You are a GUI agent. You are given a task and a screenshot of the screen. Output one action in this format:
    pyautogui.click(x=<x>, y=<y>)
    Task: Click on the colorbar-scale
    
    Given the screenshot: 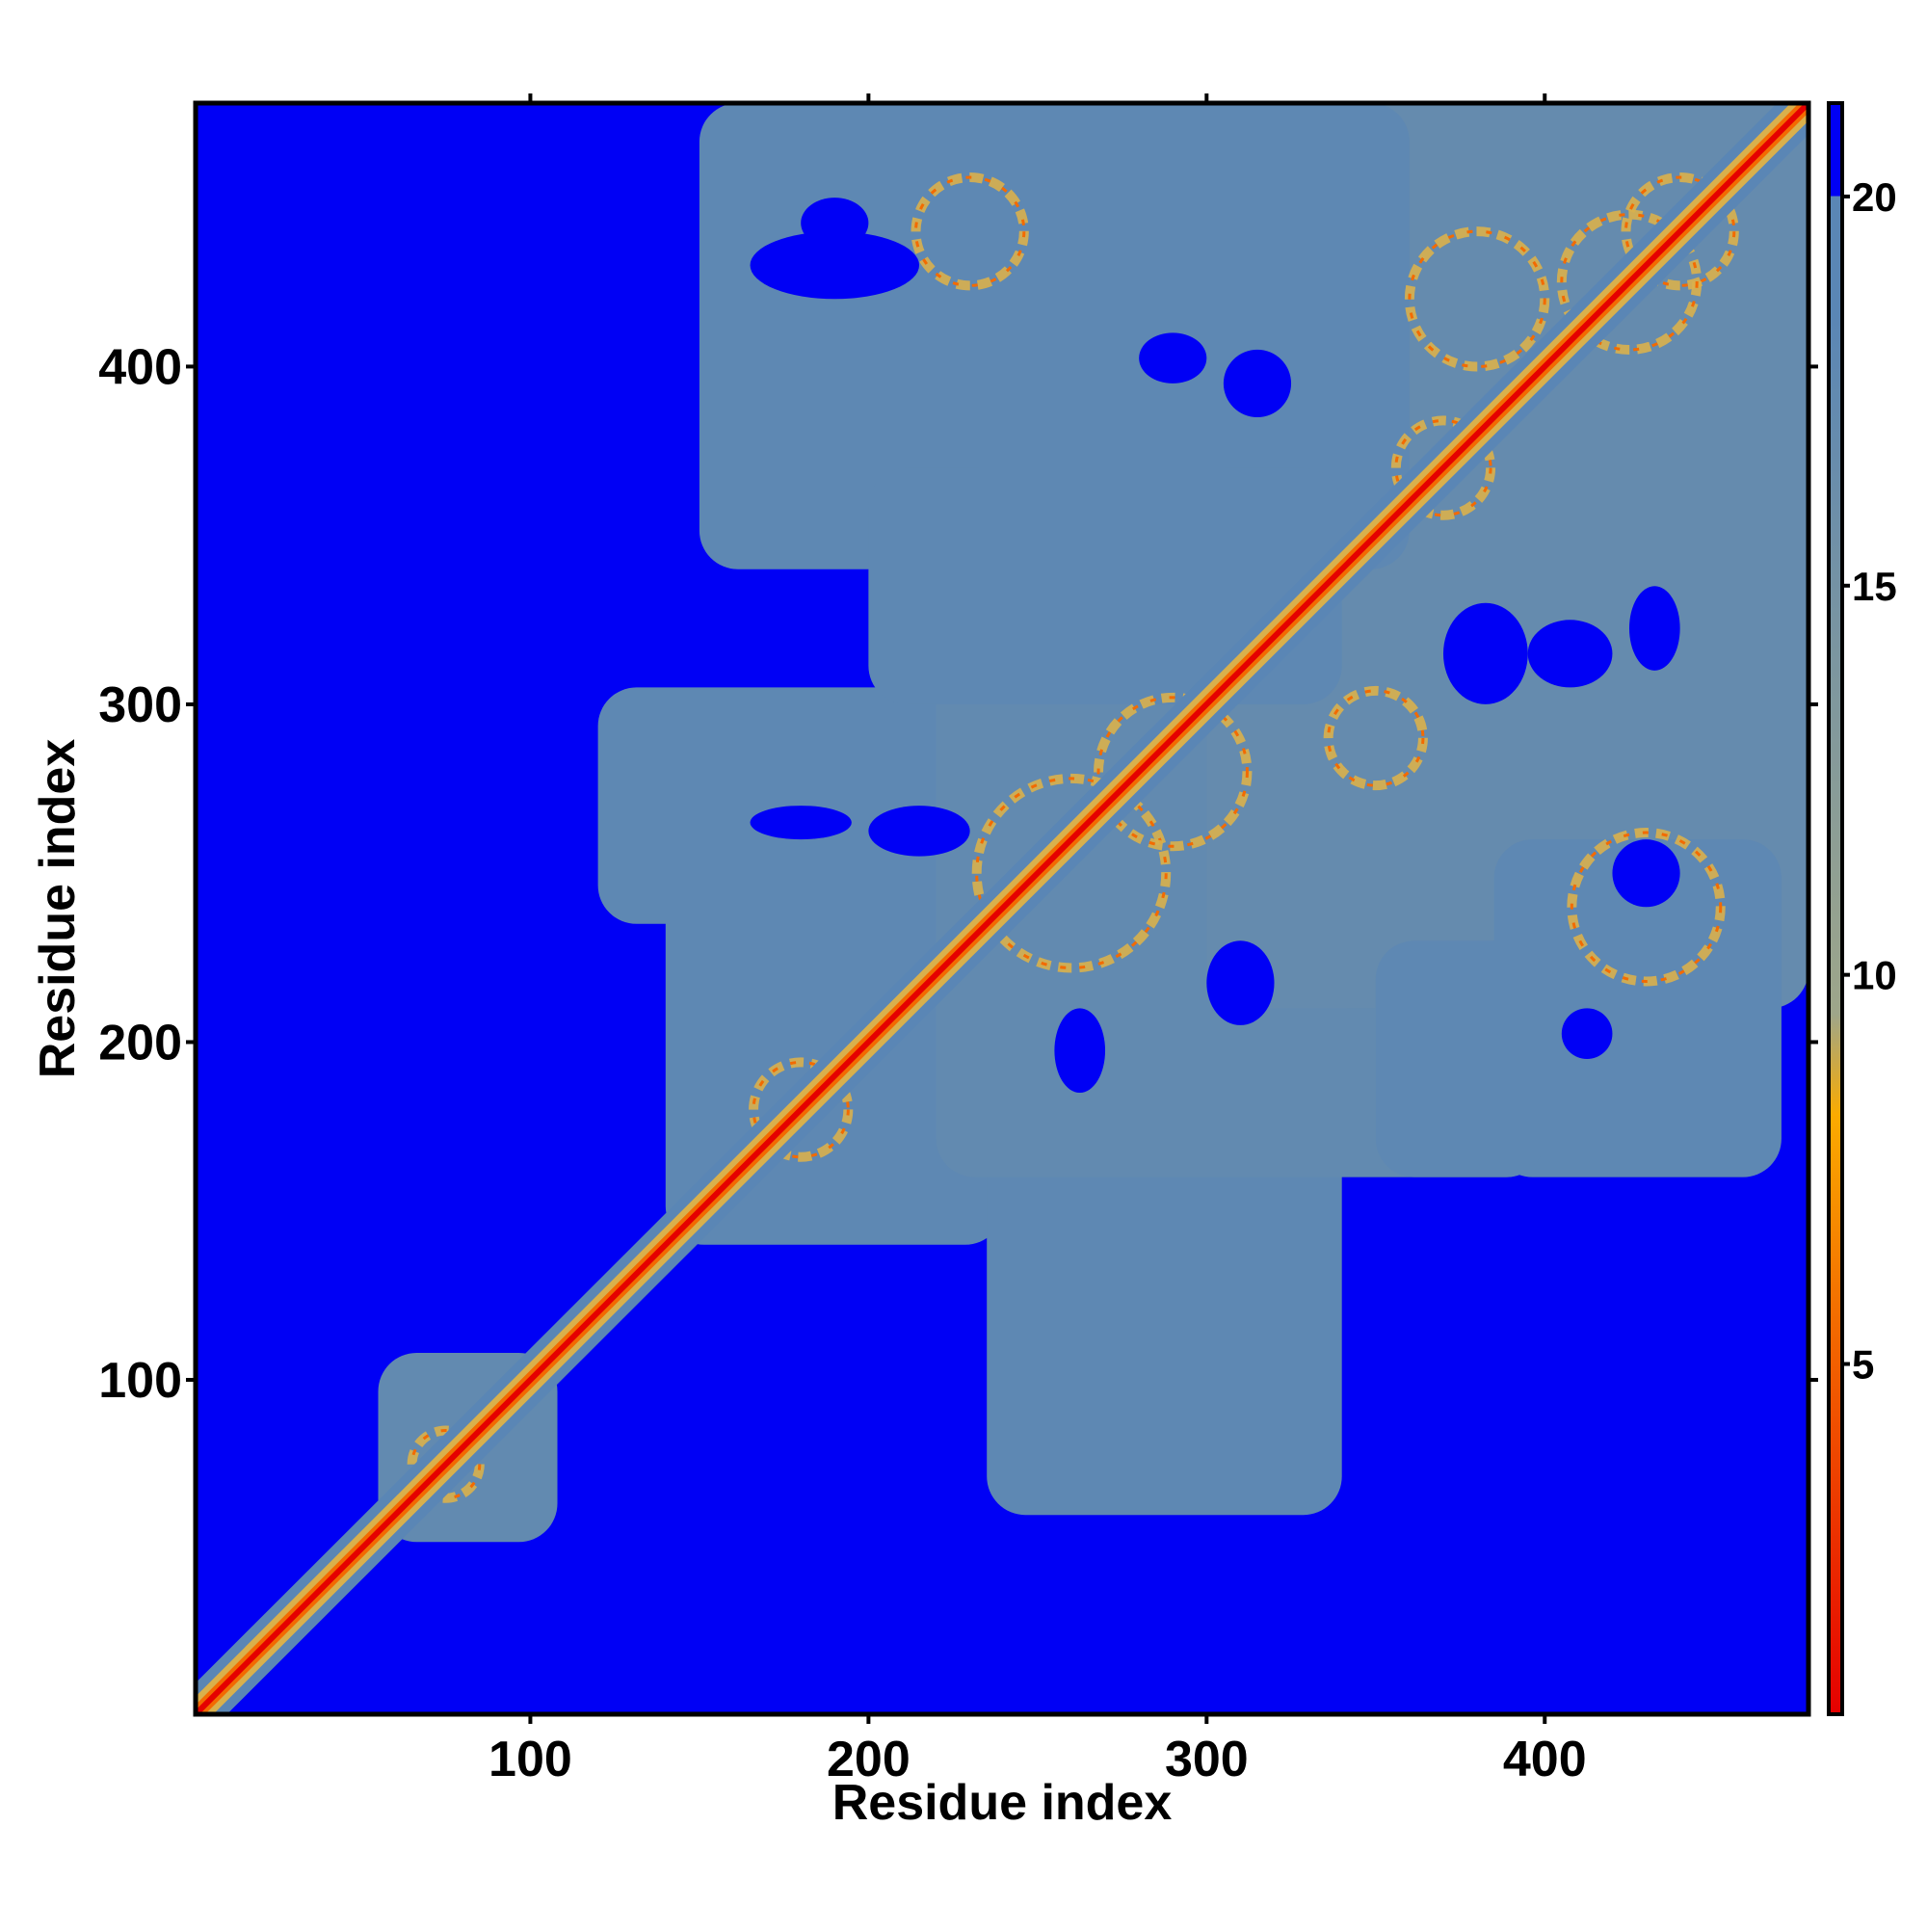 What is the action you would take?
    pyautogui.click(x=1835, y=908)
    